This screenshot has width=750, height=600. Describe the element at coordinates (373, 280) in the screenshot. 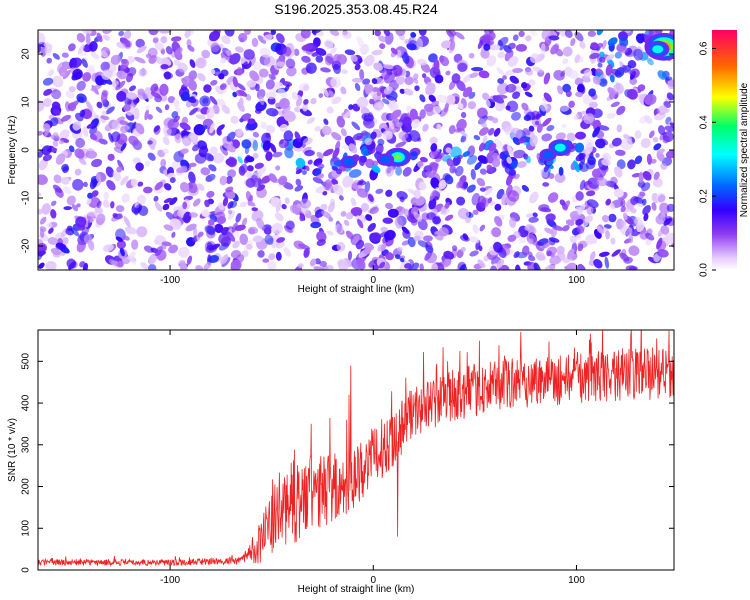

I see `spectrogram-x-tick-label-1: 0` at that location.